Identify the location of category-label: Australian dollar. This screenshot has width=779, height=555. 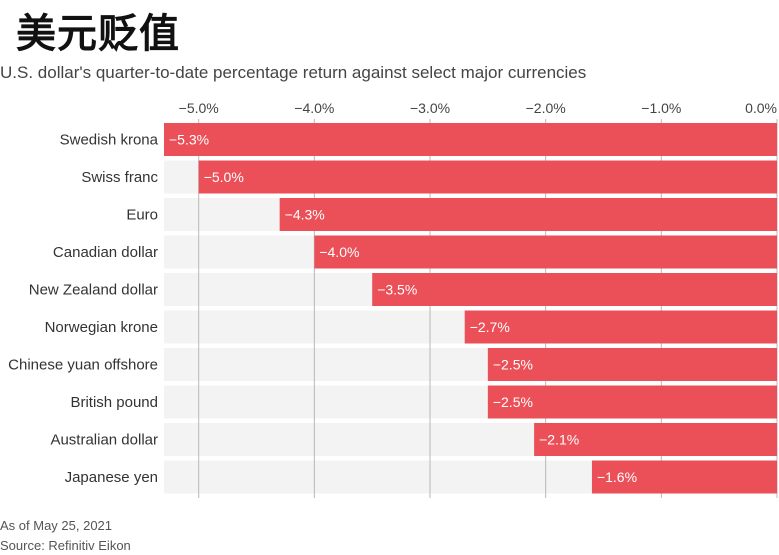
(104, 440).